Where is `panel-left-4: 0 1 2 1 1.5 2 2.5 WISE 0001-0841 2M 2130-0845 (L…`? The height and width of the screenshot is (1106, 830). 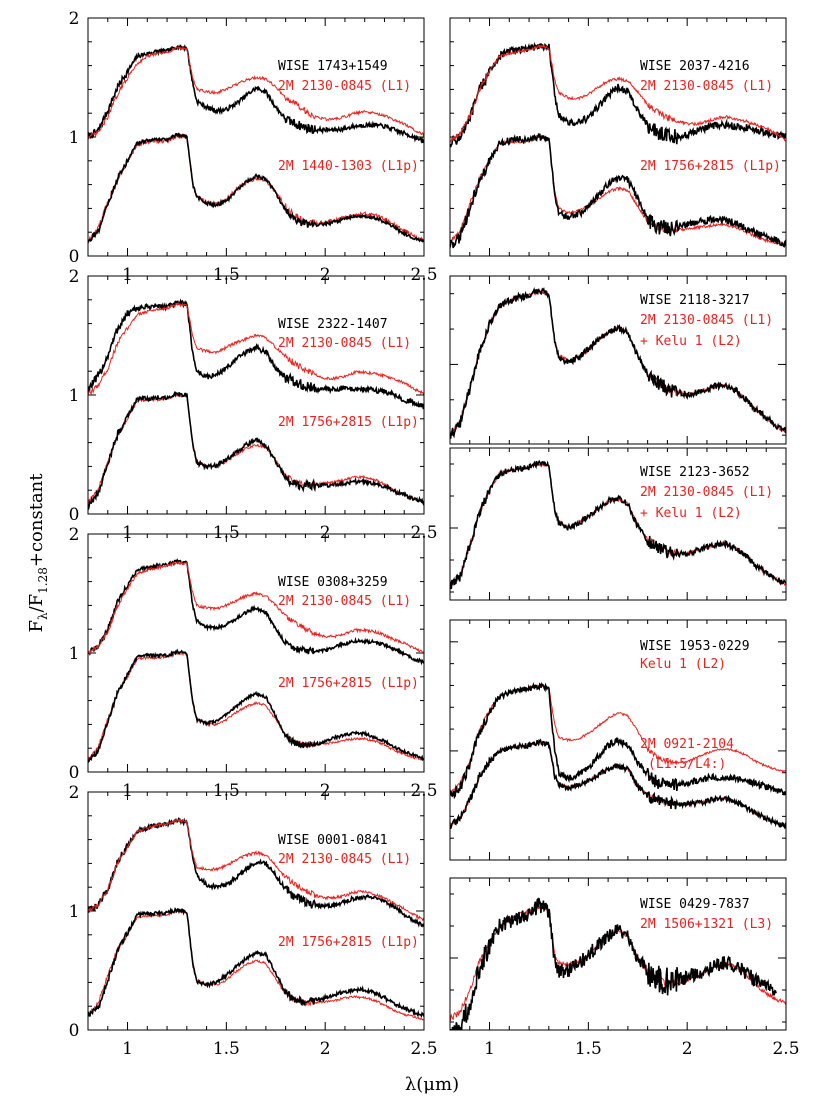
panel-left-4: 0 1 2 1 1.5 2 2.5 WISE 0001-0841 2M 2130-0845 (L… is located at coordinates (253, 921).